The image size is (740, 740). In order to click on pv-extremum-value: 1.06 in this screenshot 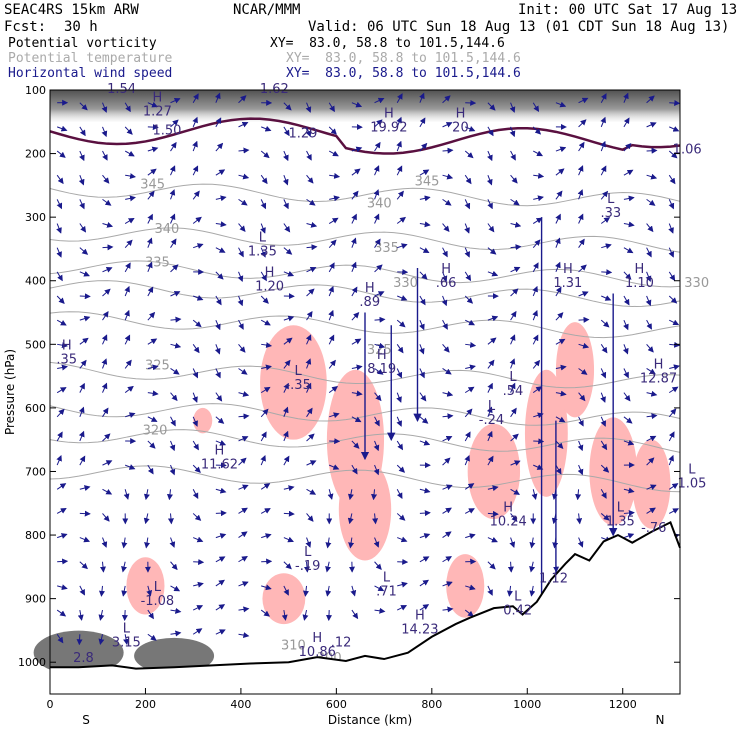, I will do `click(687, 150)`.